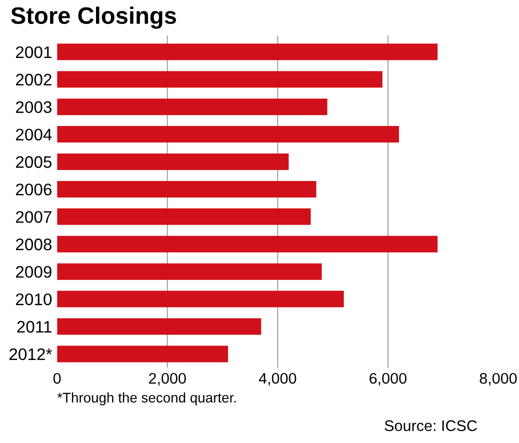 The height and width of the screenshot is (443, 519). I want to click on y-tick-label: 2008, so click(34, 244).